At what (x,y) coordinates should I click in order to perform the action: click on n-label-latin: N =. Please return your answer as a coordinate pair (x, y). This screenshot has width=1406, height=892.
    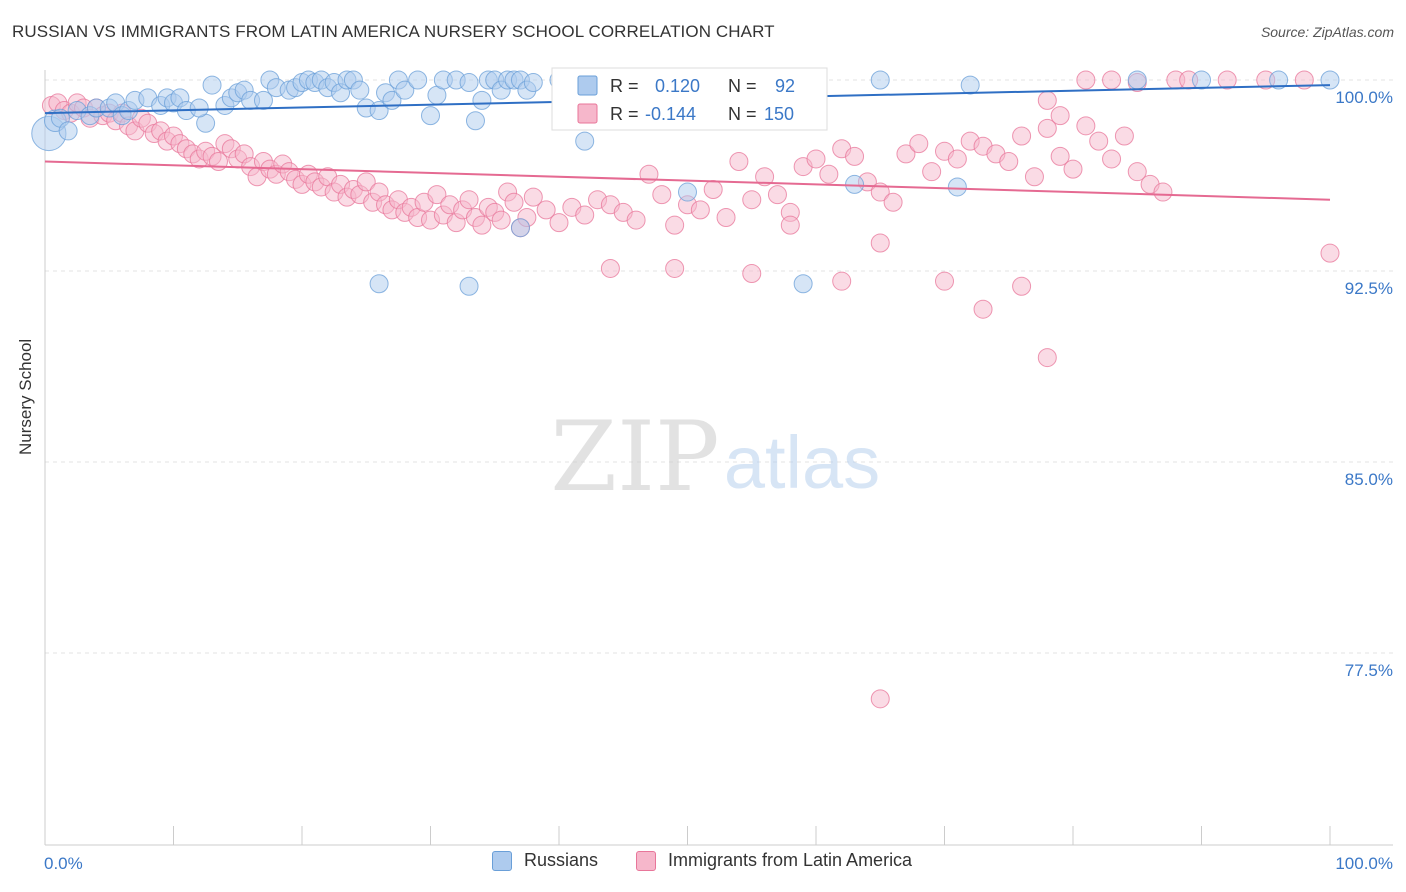
    Looking at the image, I should click on (742, 114).